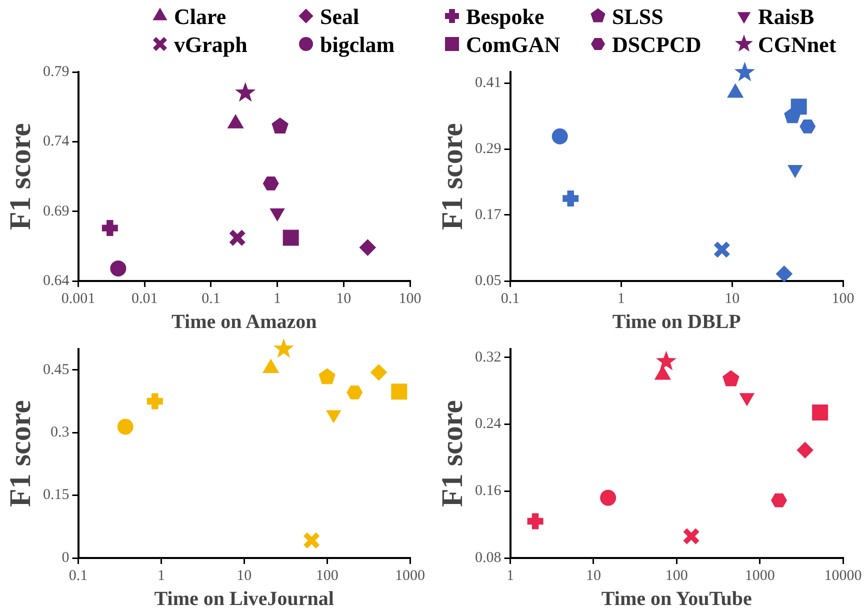  Describe the element at coordinates (56, 211) in the screenshot. I see `y-tick-label: 0.69` at that location.